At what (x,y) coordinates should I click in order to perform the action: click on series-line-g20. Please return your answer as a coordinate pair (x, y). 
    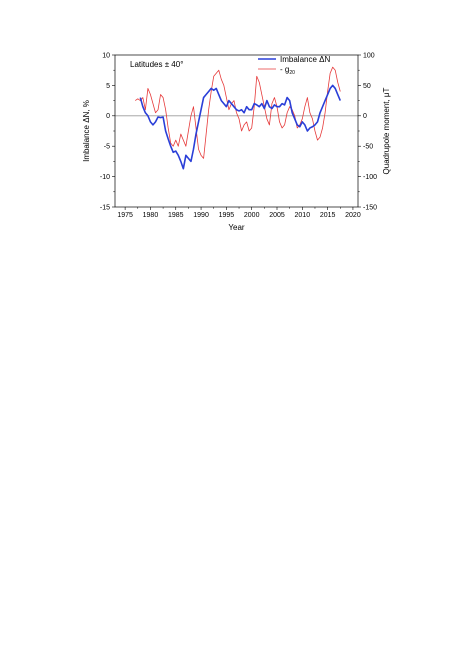
    Looking at the image, I should click on (238, 112).